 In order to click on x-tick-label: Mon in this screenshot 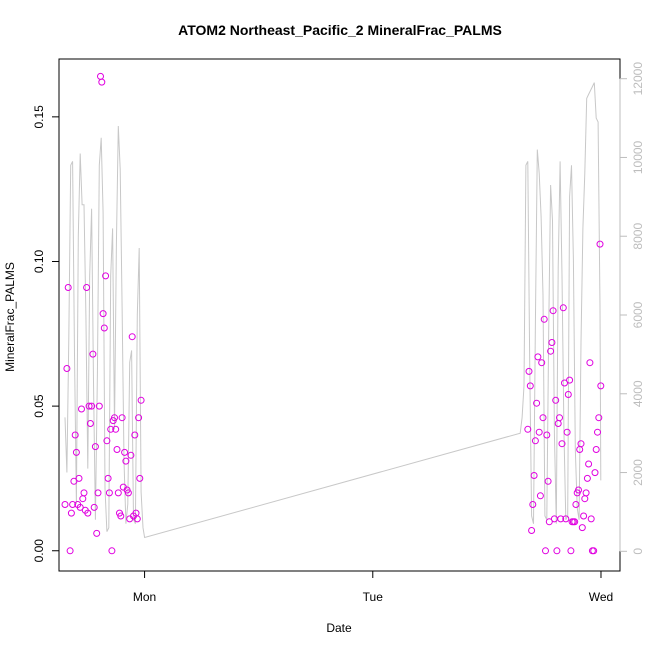, I will do `click(144, 597)`.